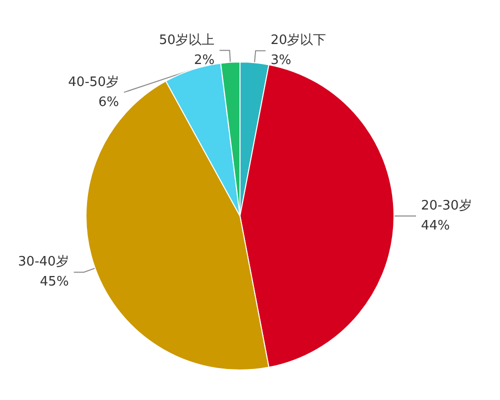 The height and width of the screenshot is (400, 500). Describe the element at coordinates (298, 40) in the screenshot. I see `slice-label: 20岁以下` at that location.